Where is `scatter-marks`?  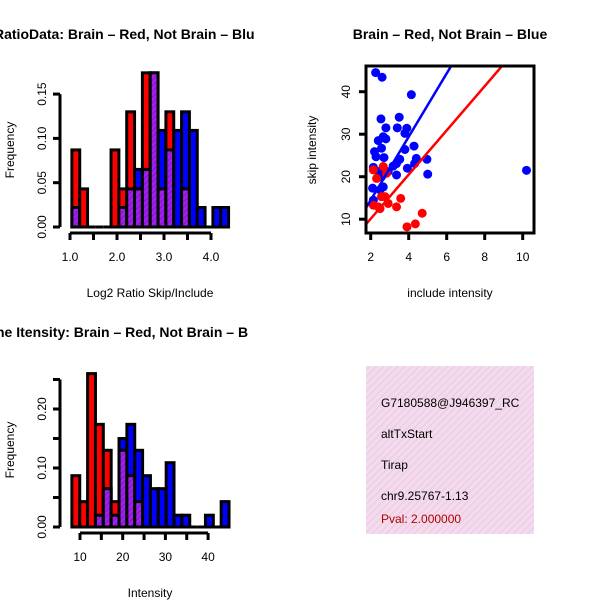 scatter-marks is located at coordinates (448, 149).